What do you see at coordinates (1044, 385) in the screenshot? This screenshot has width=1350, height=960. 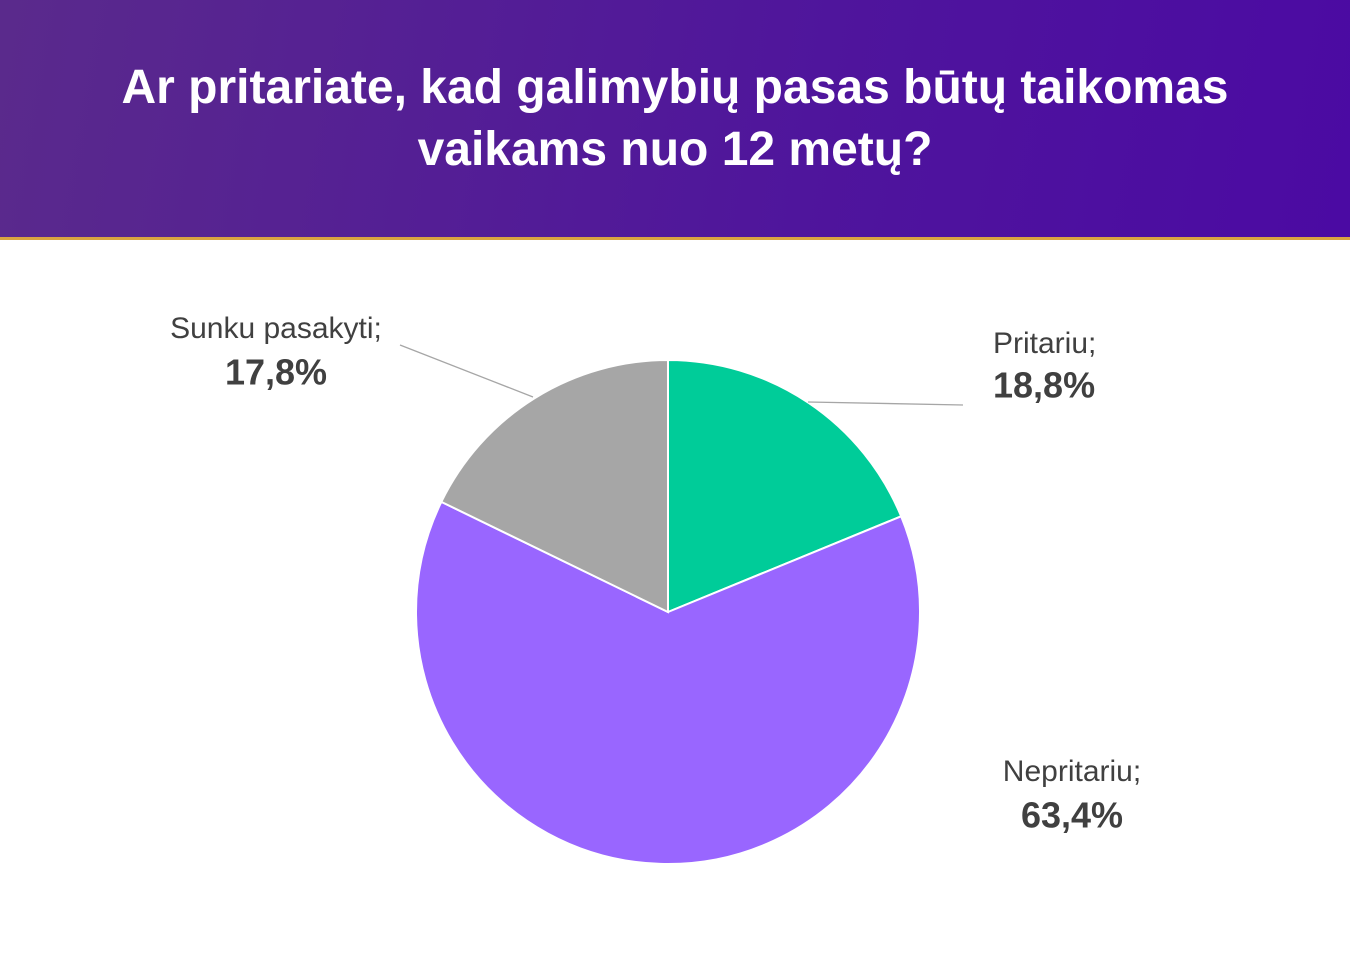 I see `value-label: 18,8%` at bounding box center [1044, 385].